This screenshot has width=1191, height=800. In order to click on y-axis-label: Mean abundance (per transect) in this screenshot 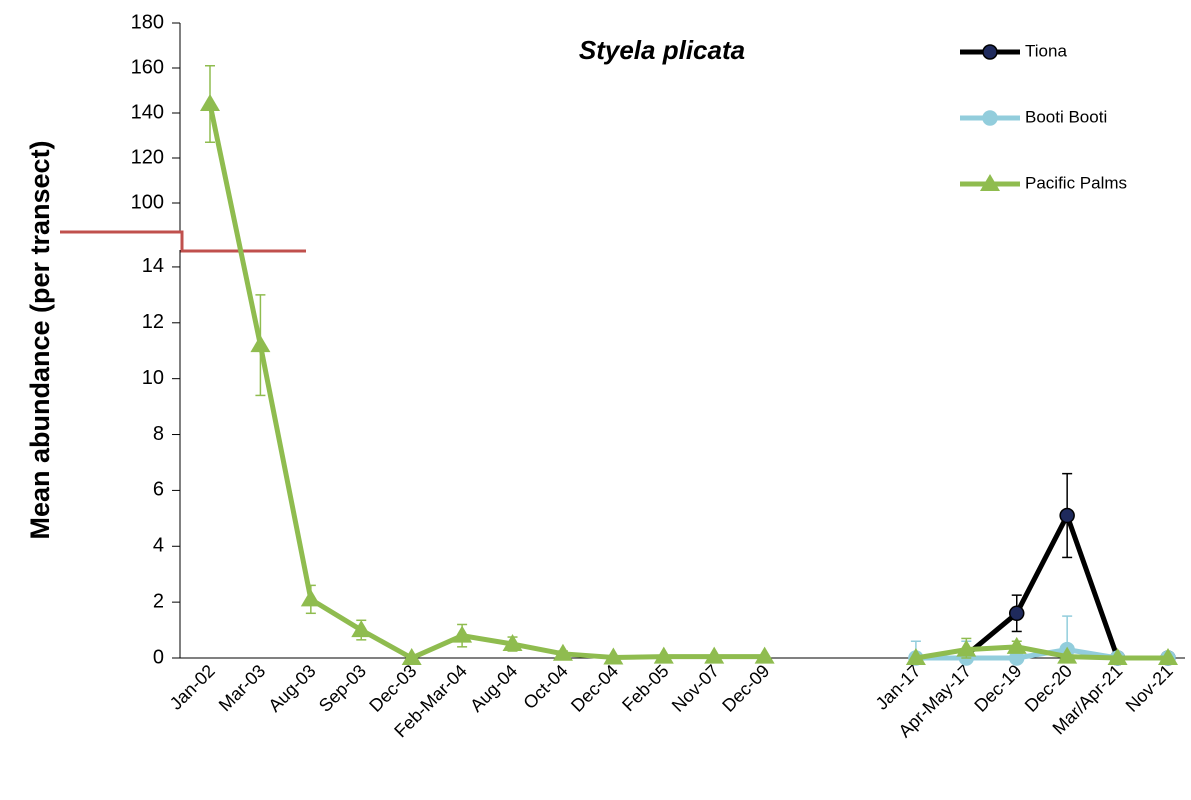, I will do `click(40, 339)`.